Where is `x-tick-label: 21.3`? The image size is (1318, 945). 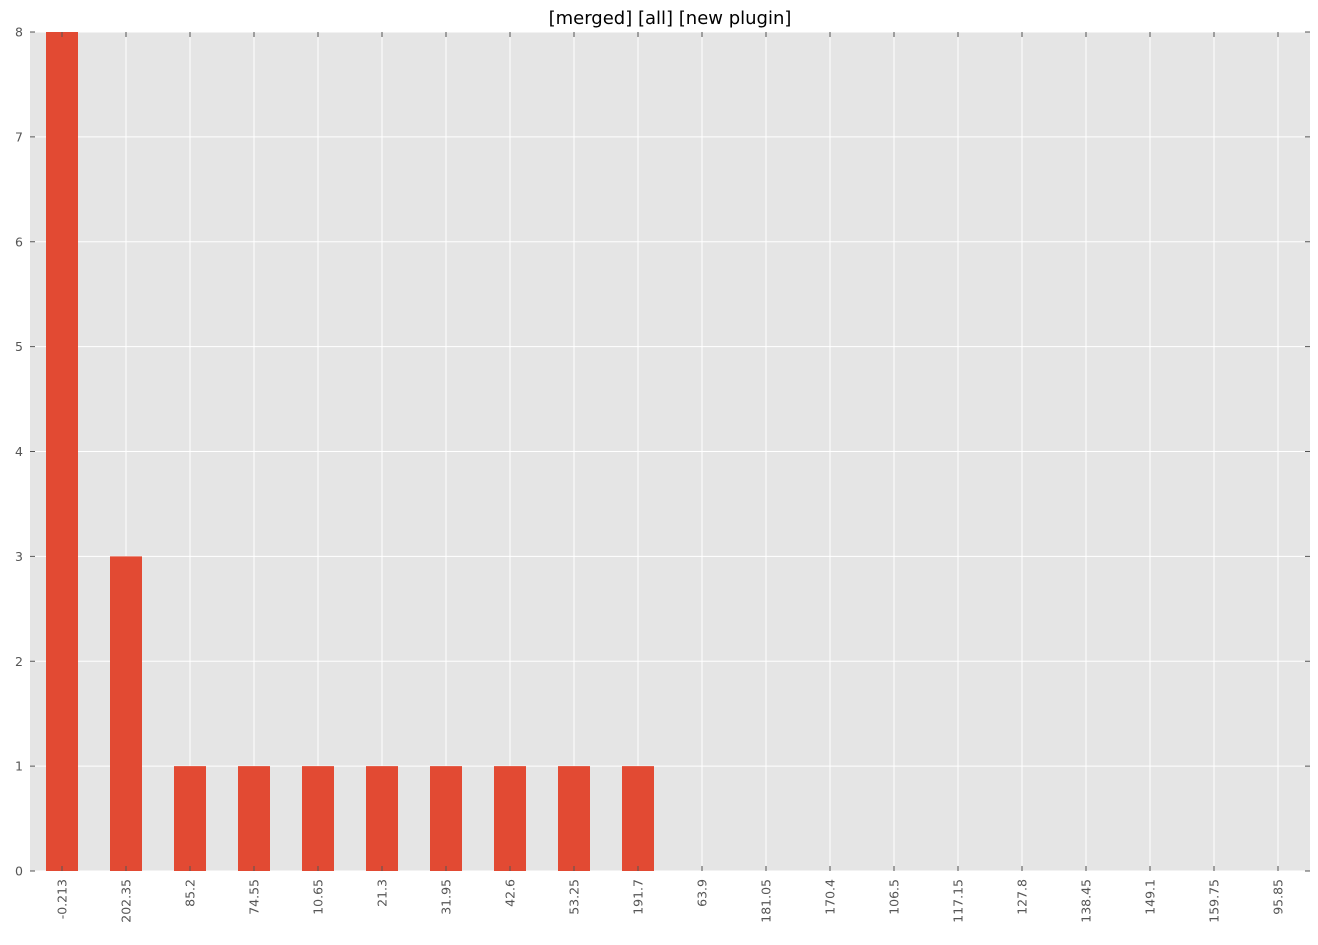
x-tick-label: 21.3 is located at coordinates (382, 893).